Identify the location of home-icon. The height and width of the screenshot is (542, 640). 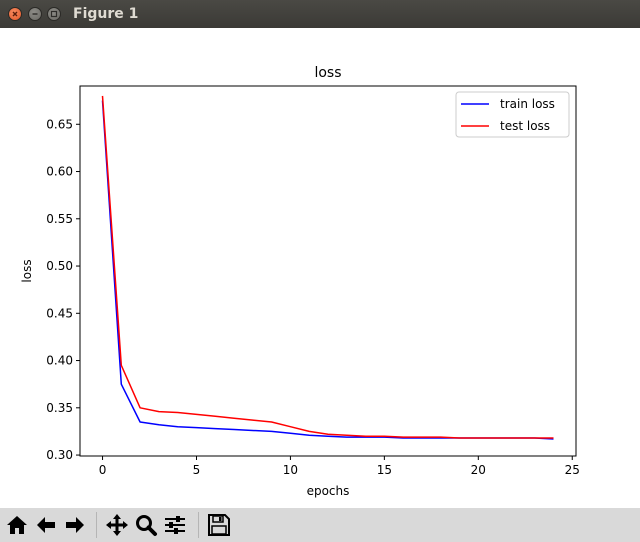
(17, 525).